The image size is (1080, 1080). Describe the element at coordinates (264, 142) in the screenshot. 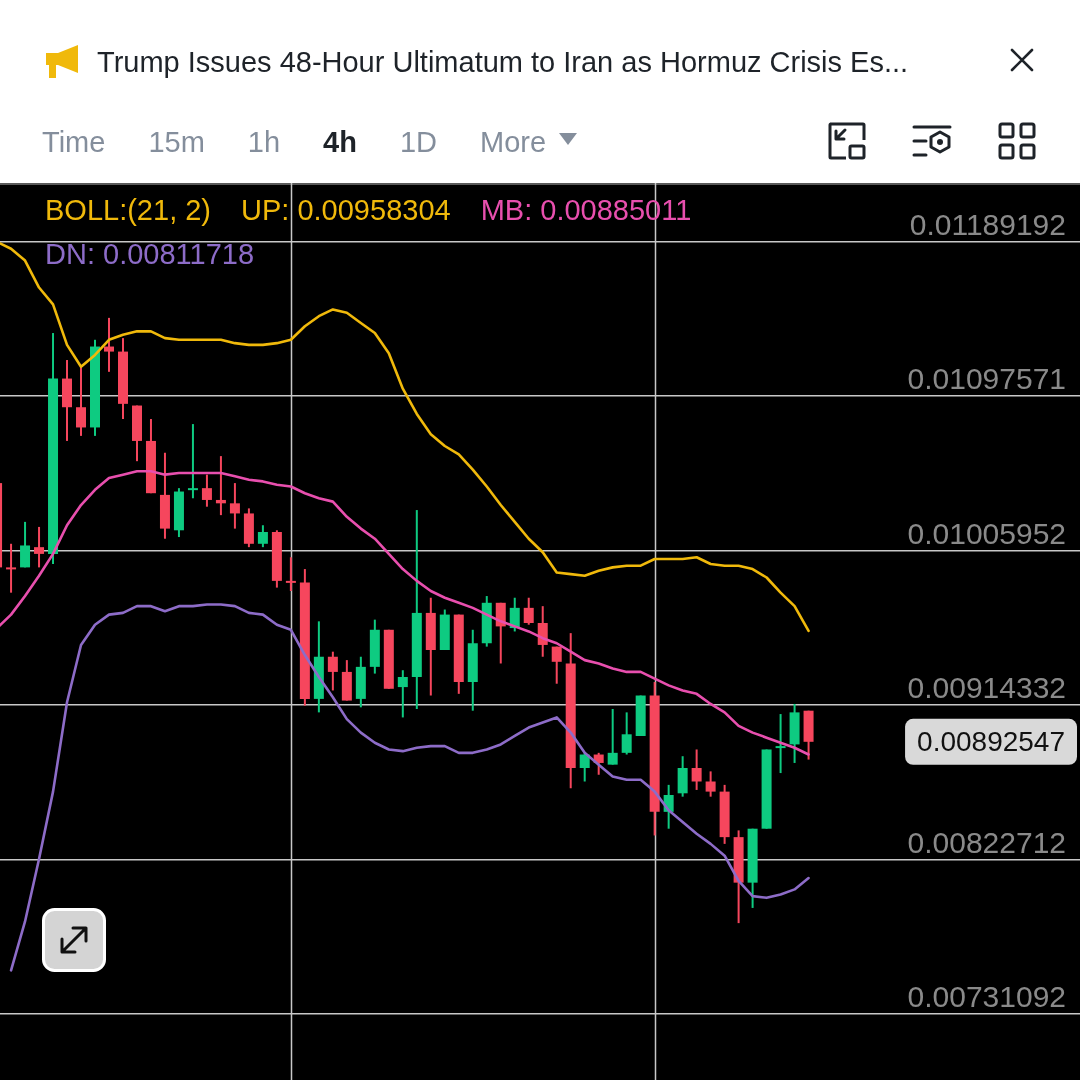

I see `text: 1h` at that location.